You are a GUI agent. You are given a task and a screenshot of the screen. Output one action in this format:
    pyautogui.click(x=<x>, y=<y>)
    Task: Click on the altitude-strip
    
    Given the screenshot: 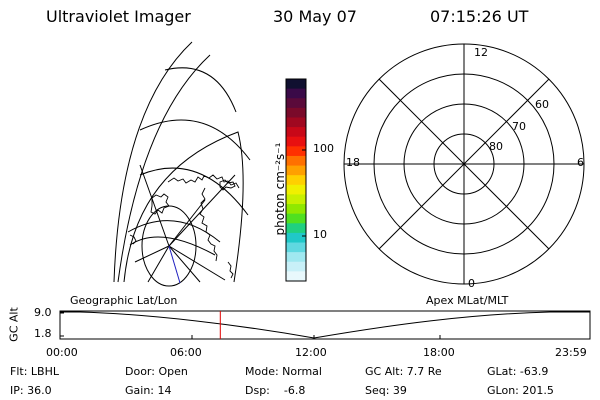 What is the action you would take?
    pyautogui.click(x=325, y=325)
    